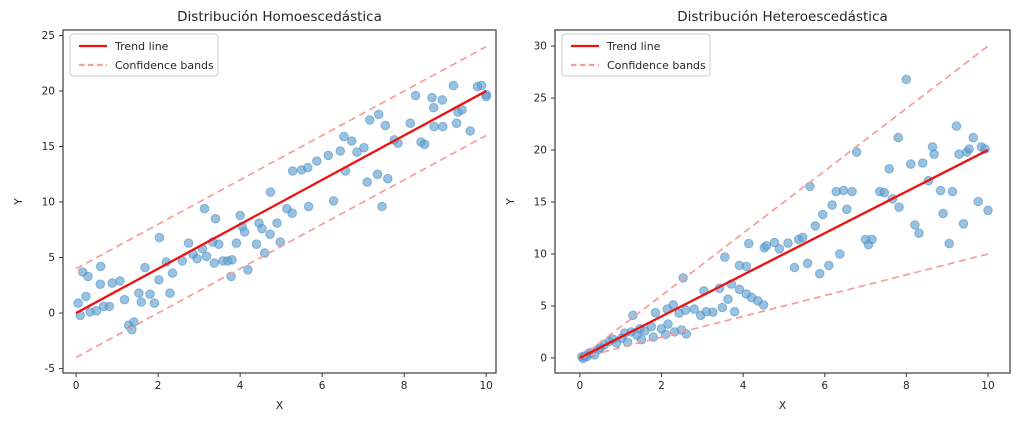  I want to click on x-tick-label: 0, so click(76, 386).